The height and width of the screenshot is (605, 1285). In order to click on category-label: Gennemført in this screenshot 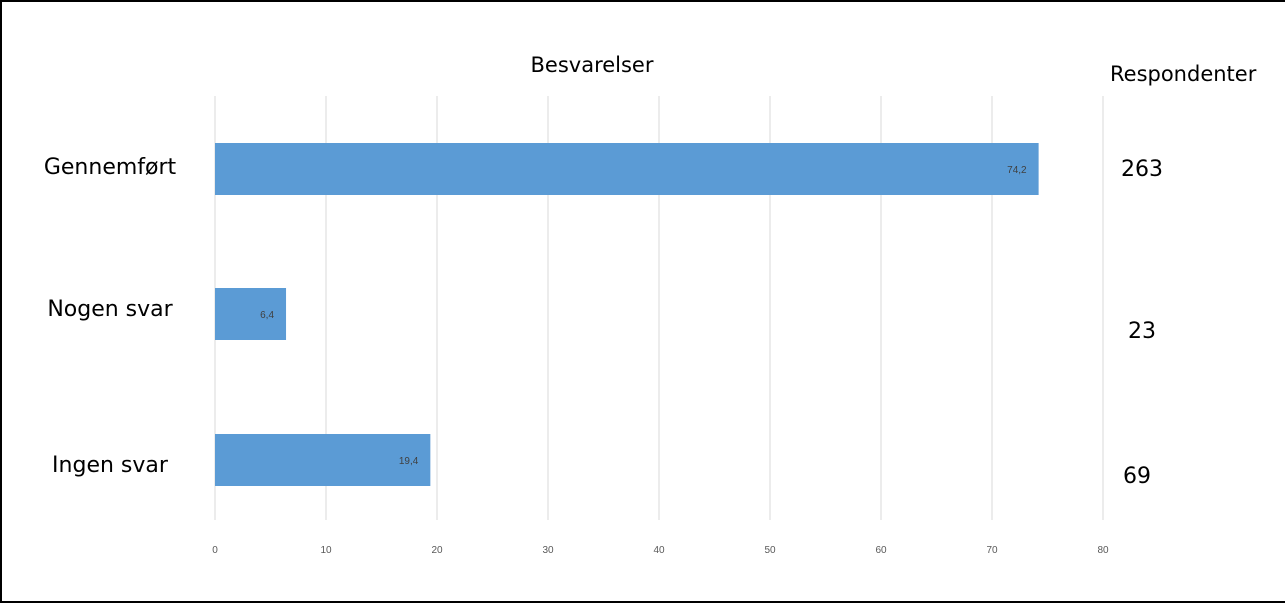, I will do `click(110, 167)`.